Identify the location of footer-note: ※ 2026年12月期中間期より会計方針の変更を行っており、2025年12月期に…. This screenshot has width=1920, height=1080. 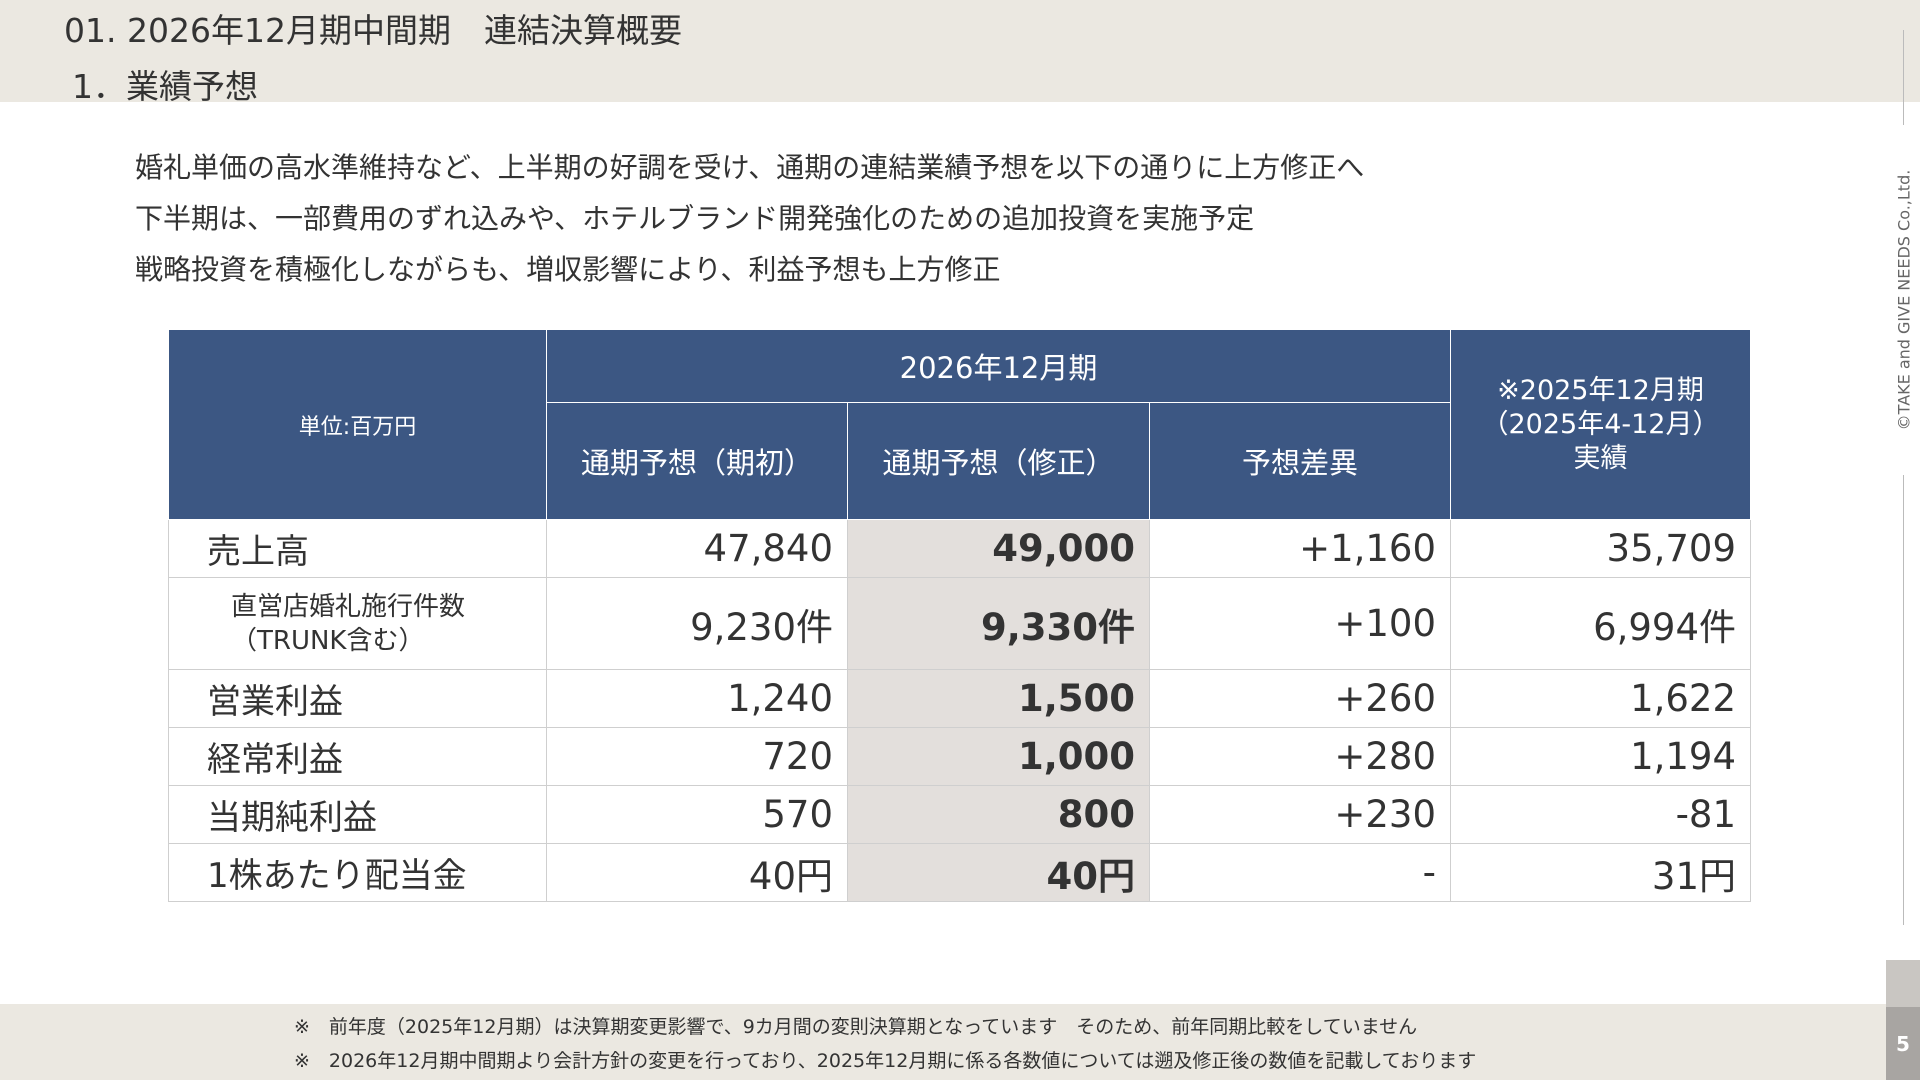
(885, 1061).